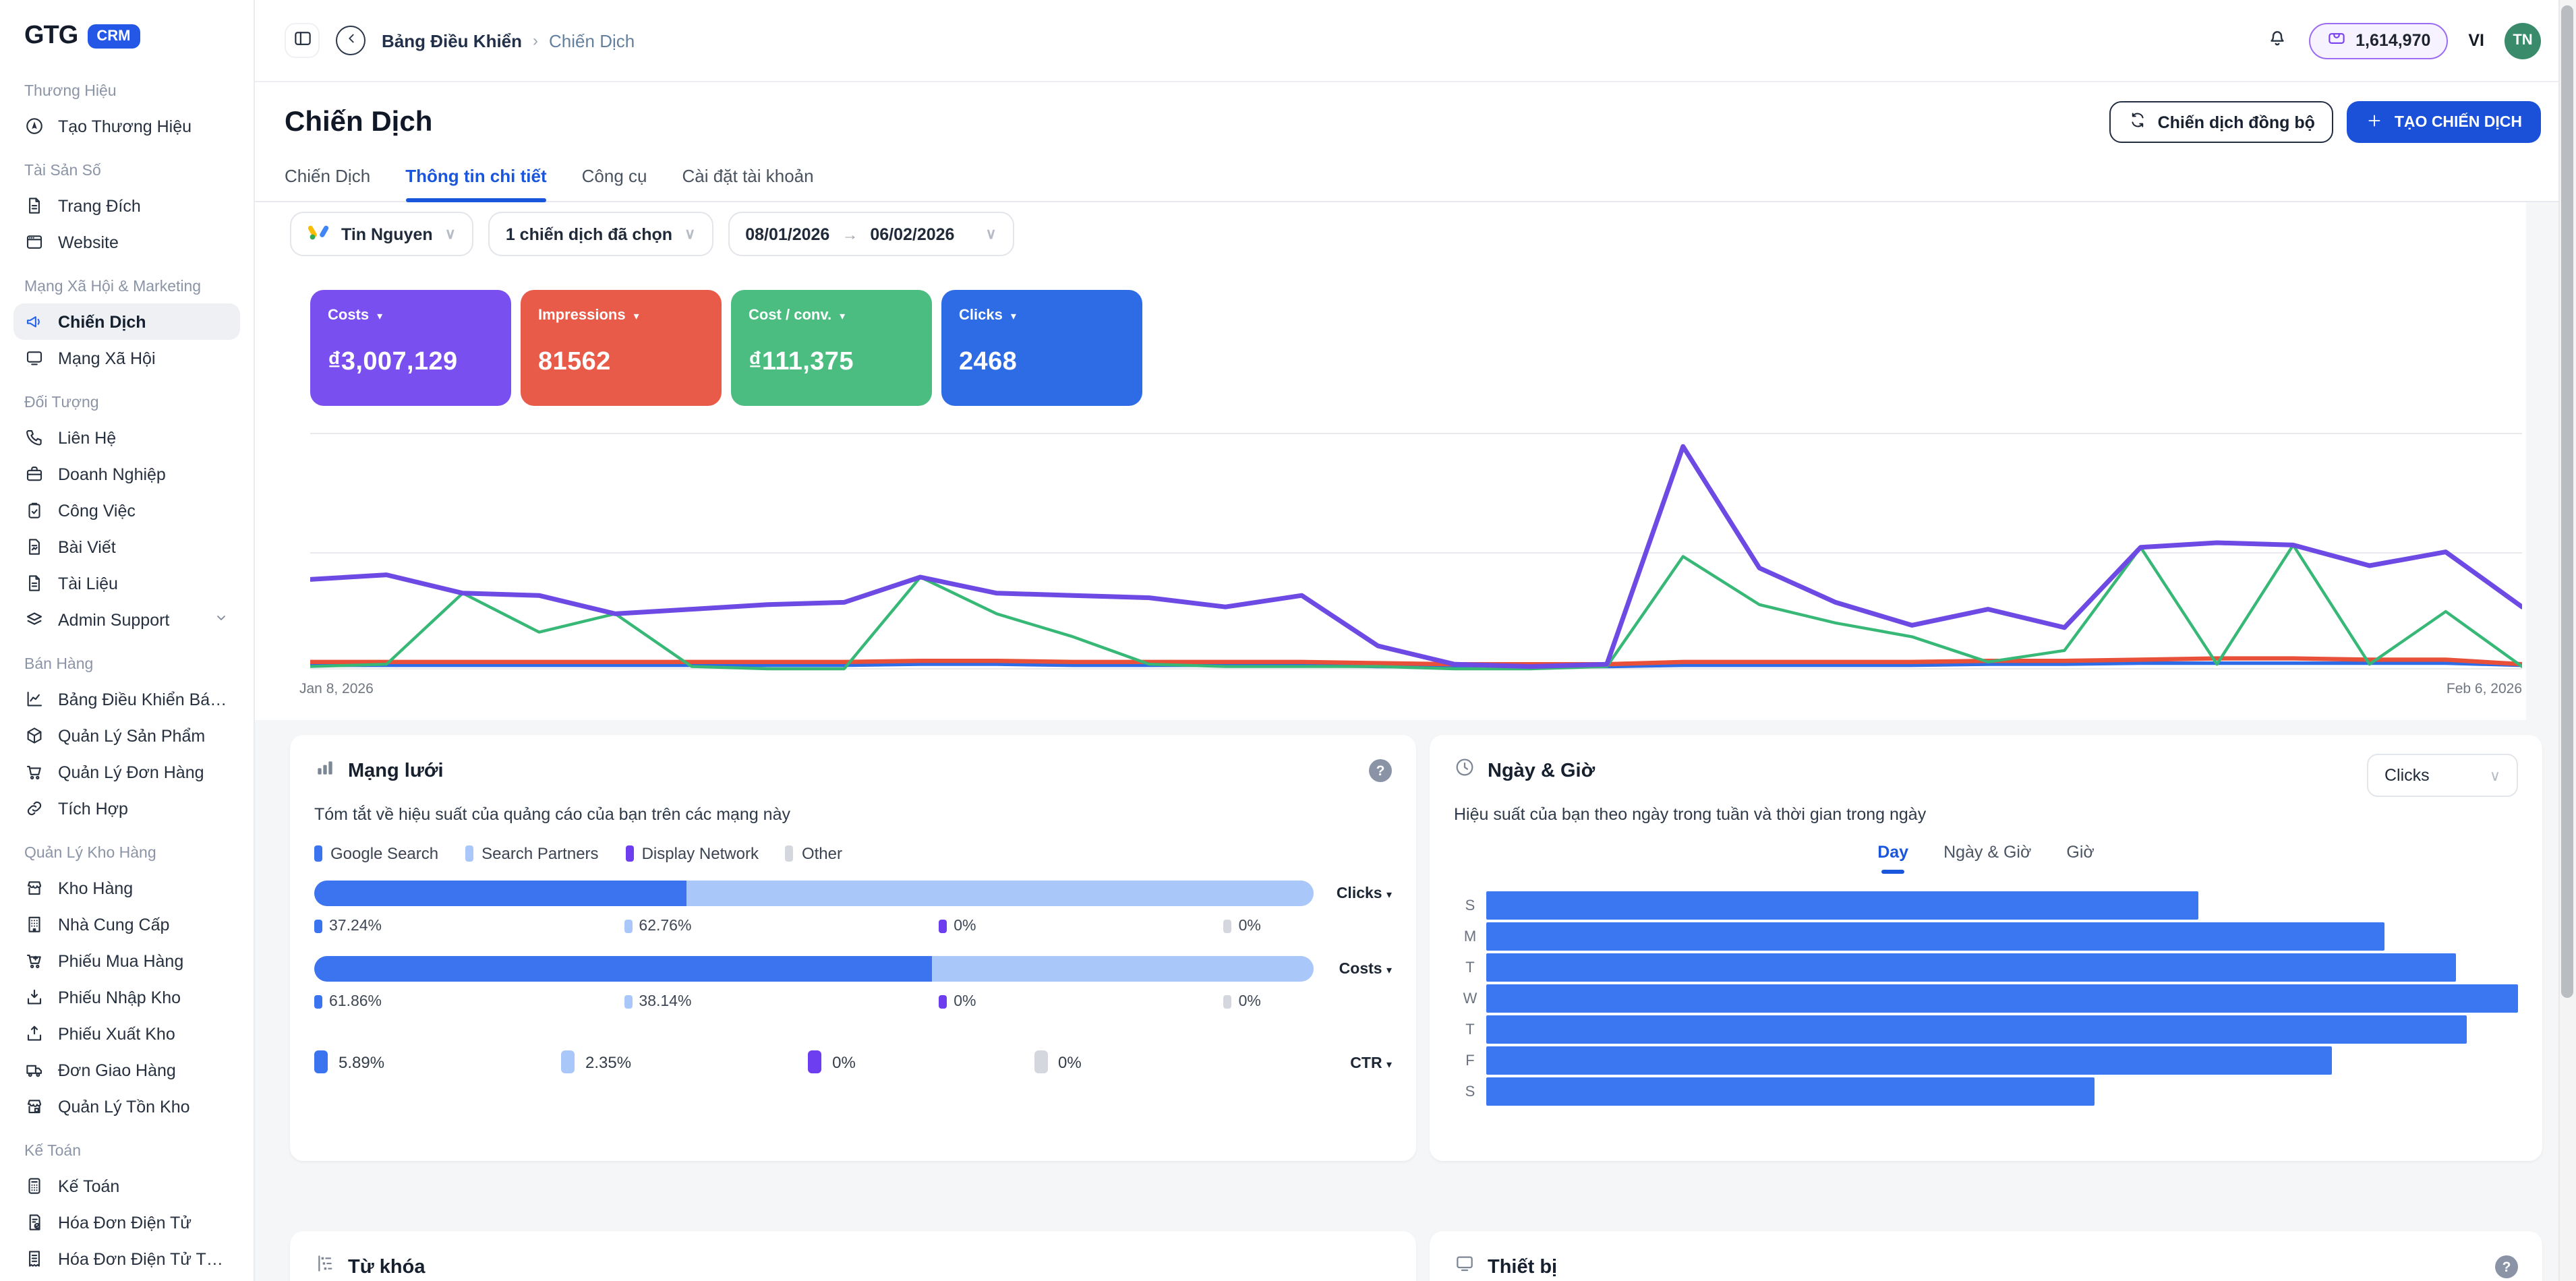  What do you see at coordinates (814, 928) in the screenshot?
I see `network-percentages-clicks: 37.24% 62.76% 0% 0%` at bounding box center [814, 928].